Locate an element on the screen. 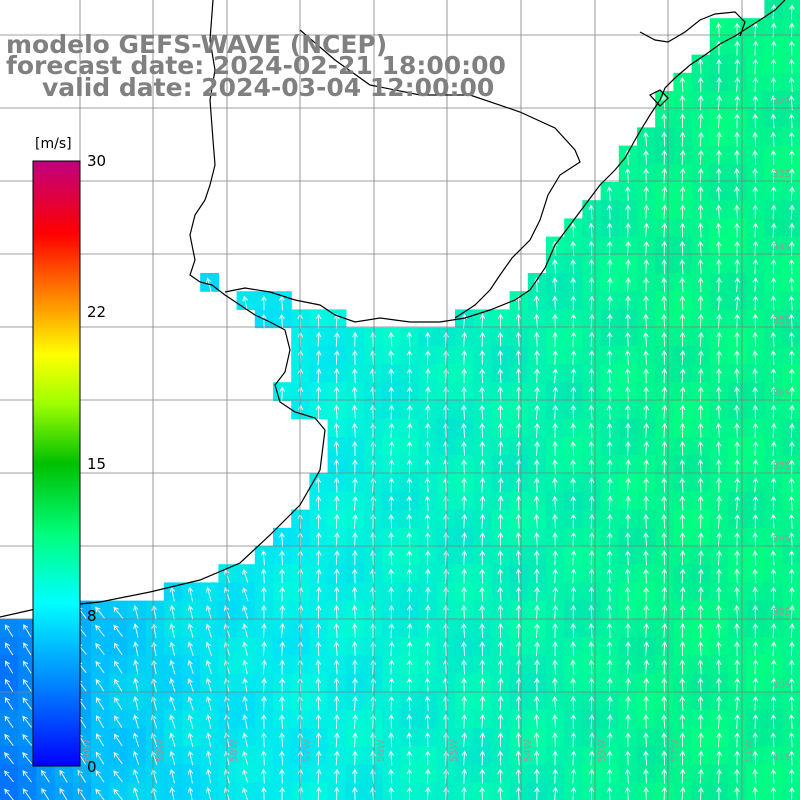 The width and height of the screenshot is (800, 800). longitude-label: 60W is located at coordinates (87, 750).